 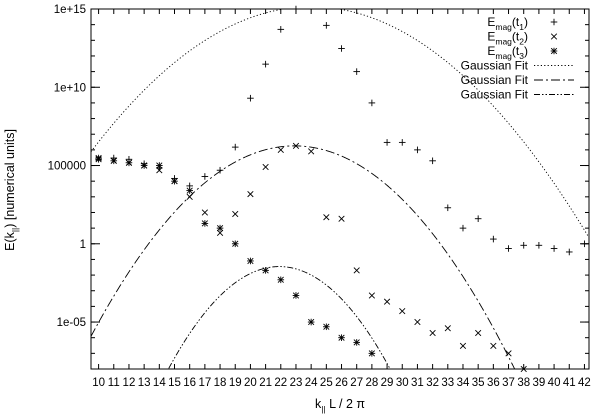 What do you see at coordinates (432, 383) in the screenshot?
I see `x-tick-label: 32` at bounding box center [432, 383].